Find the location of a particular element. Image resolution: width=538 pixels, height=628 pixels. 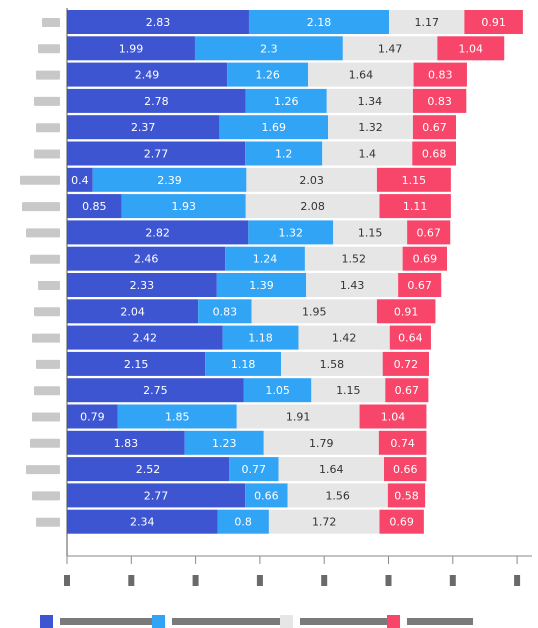

bar-value-label: 0.72 is located at coordinates (406, 364).